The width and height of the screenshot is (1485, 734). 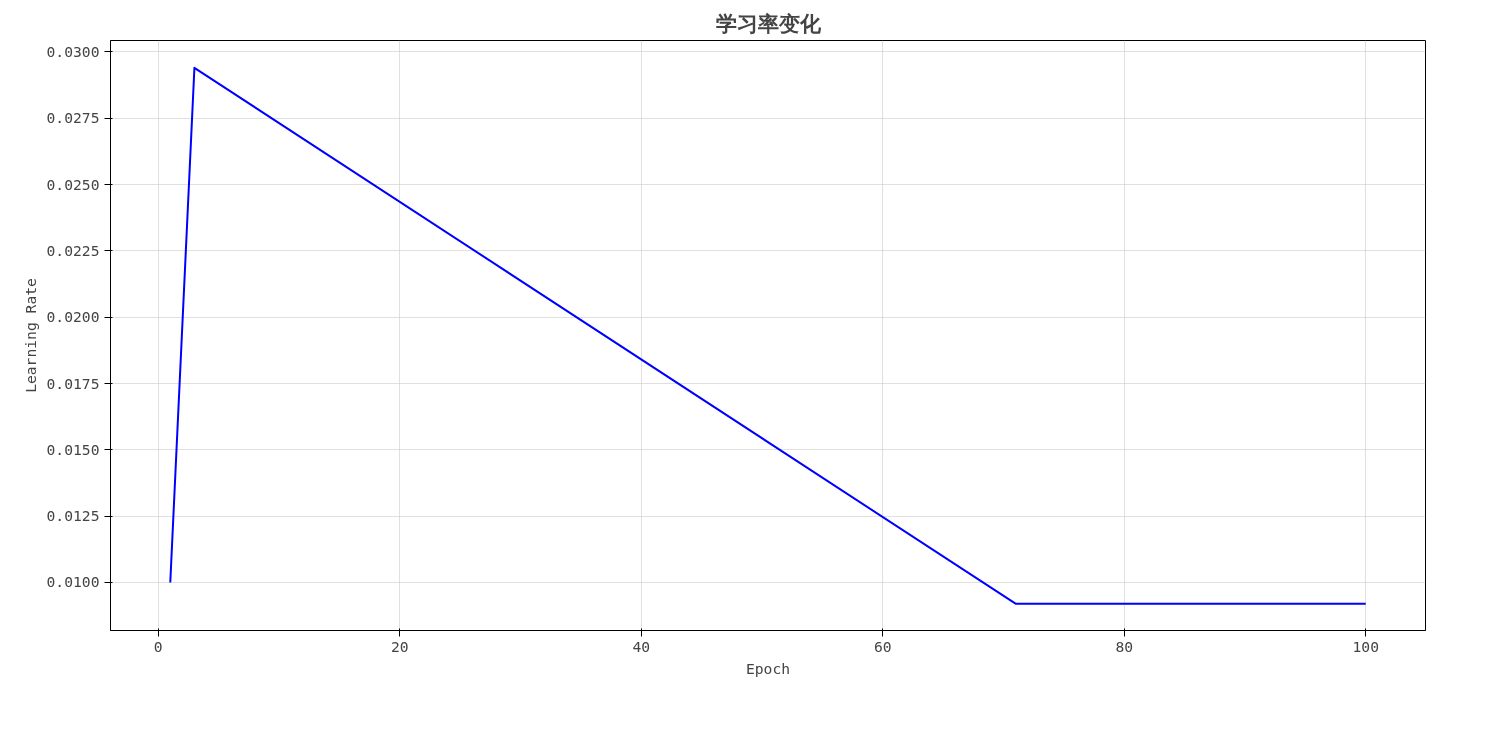 What do you see at coordinates (641, 646) in the screenshot?
I see `x-tick-label: 40` at bounding box center [641, 646].